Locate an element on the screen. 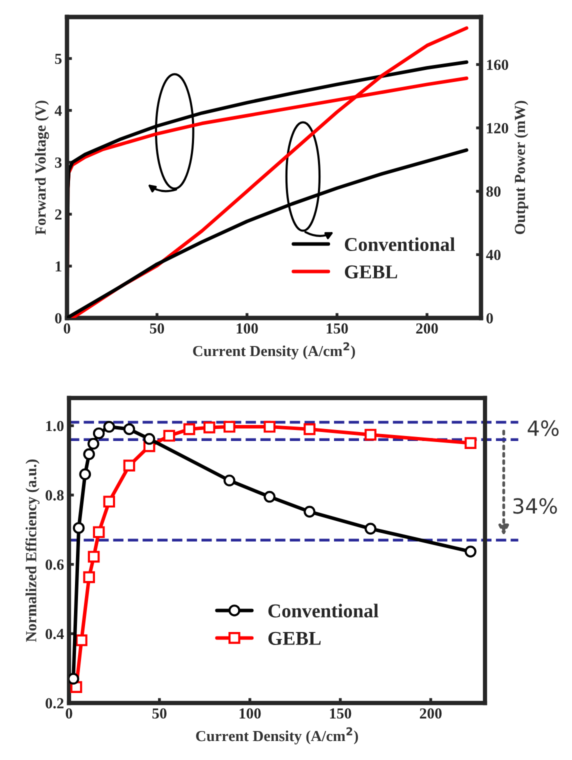 The height and width of the screenshot is (760, 572). y2-tick-label: 120 is located at coordinates (497, 128).